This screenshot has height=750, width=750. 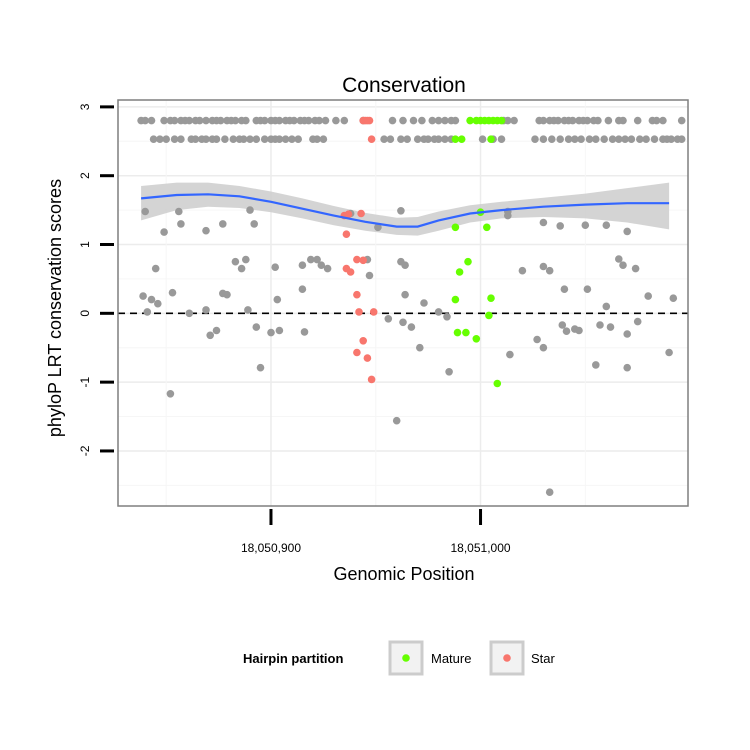 I want to click on confidence-band-area, so click(x=405, y=209).